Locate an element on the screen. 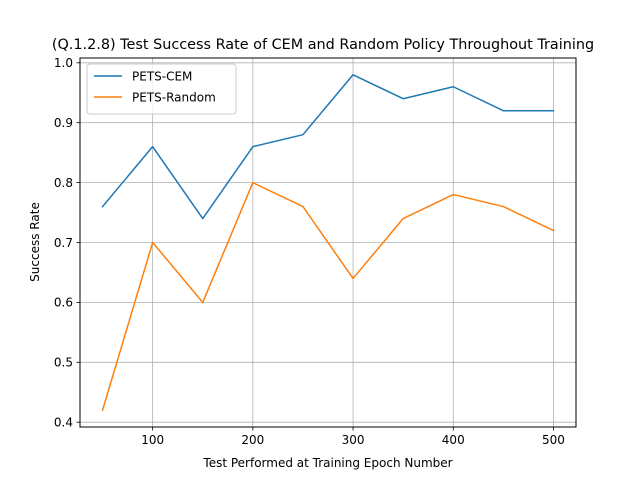 This screenshot has height=480, width=640. y-tick-label: 0.8 is located at coordinates (63, 183).